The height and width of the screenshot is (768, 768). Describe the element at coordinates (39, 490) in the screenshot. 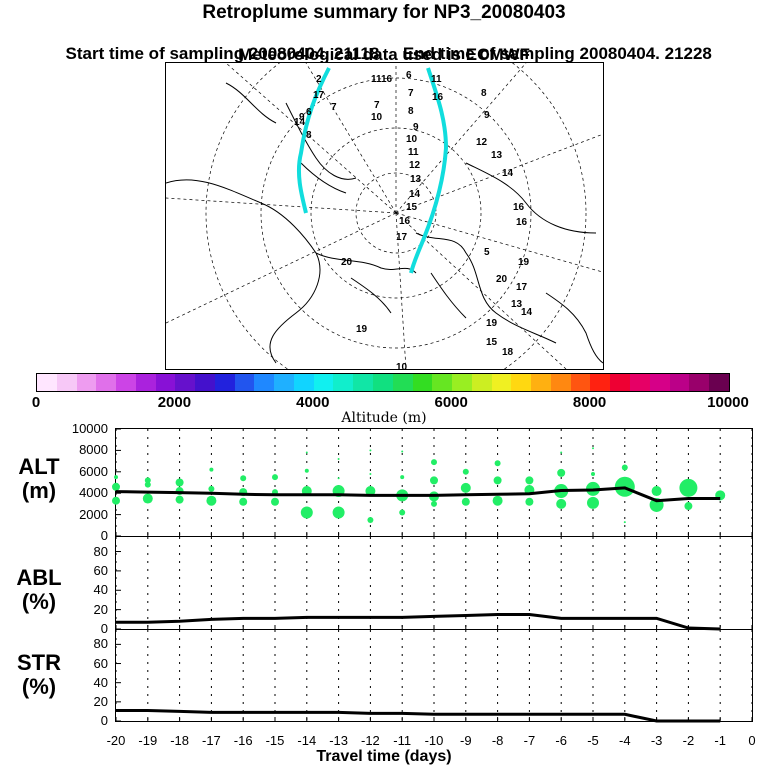

I see `alt-label-line2: (m)` at that location.